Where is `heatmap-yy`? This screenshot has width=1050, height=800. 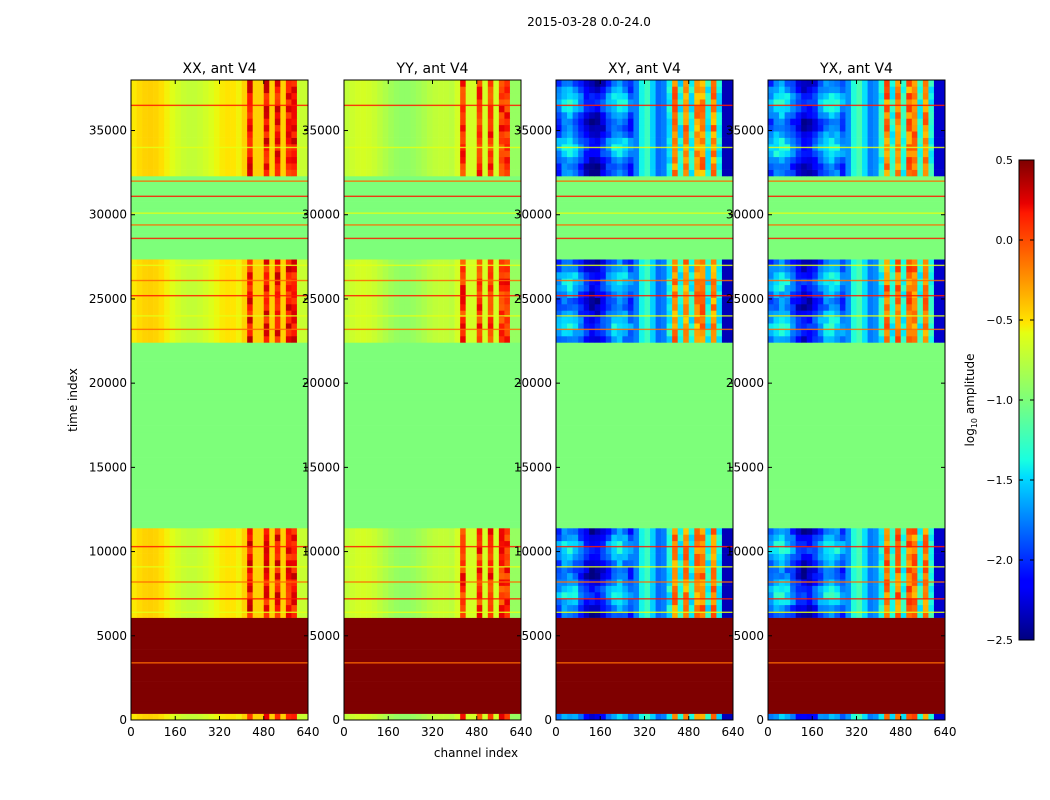
heatmap-yy is located at coordinates (433, 400).